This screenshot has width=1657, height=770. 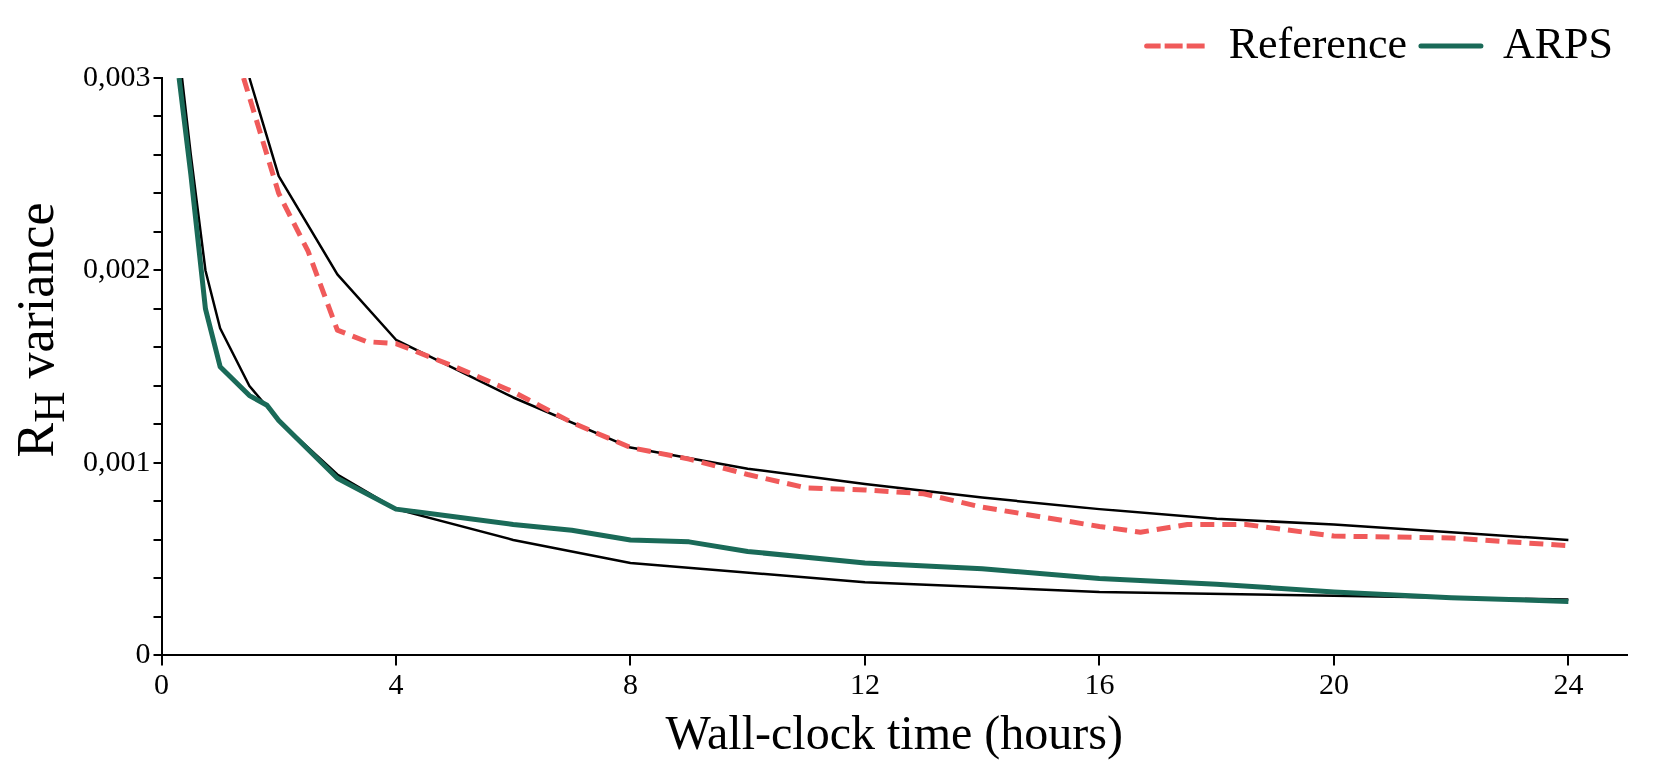 What do you see at coordinates (1558, 43) in the screenshot?
I see `legend-label: ARPS` at bounding box center [1558, 43].